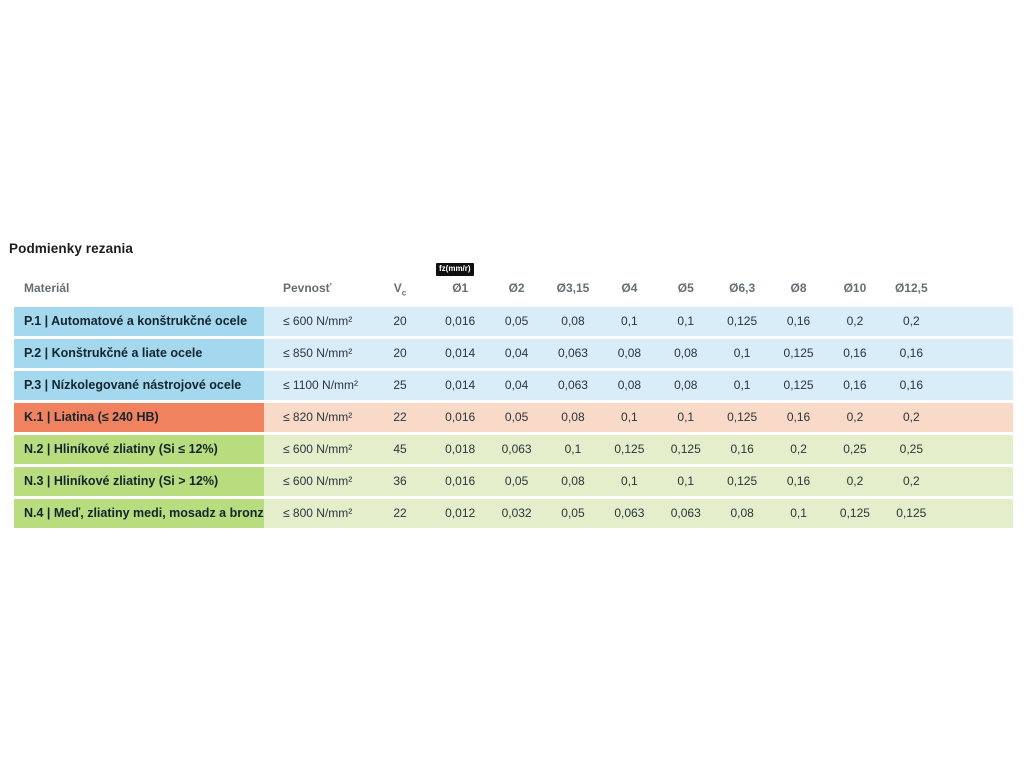  What do you see at coordinates (139, 449) in the screenshot?
I see `material-cell: N.2 | Hliníkové zliatiny (Si ≤ 12%)` at bounding box center [139, 449].